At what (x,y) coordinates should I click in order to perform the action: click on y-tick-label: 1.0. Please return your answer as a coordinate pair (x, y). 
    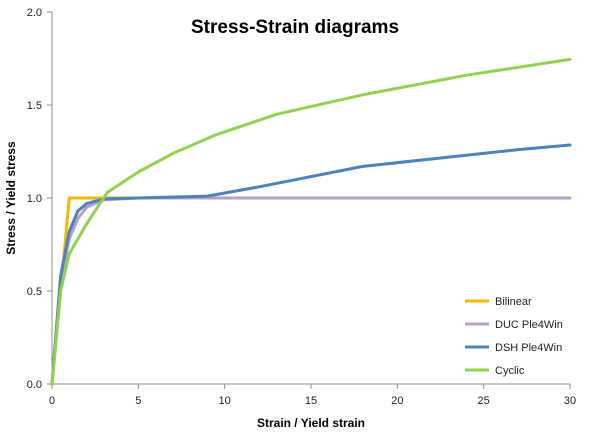
    Looking at the image, I should click on (34, 199).